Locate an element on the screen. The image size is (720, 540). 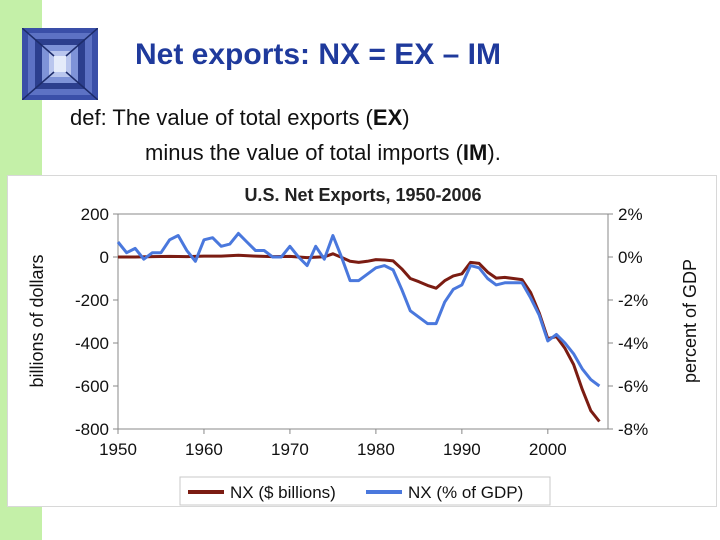
definition-line2-suffix: ). is located at coordinates (494, 152).